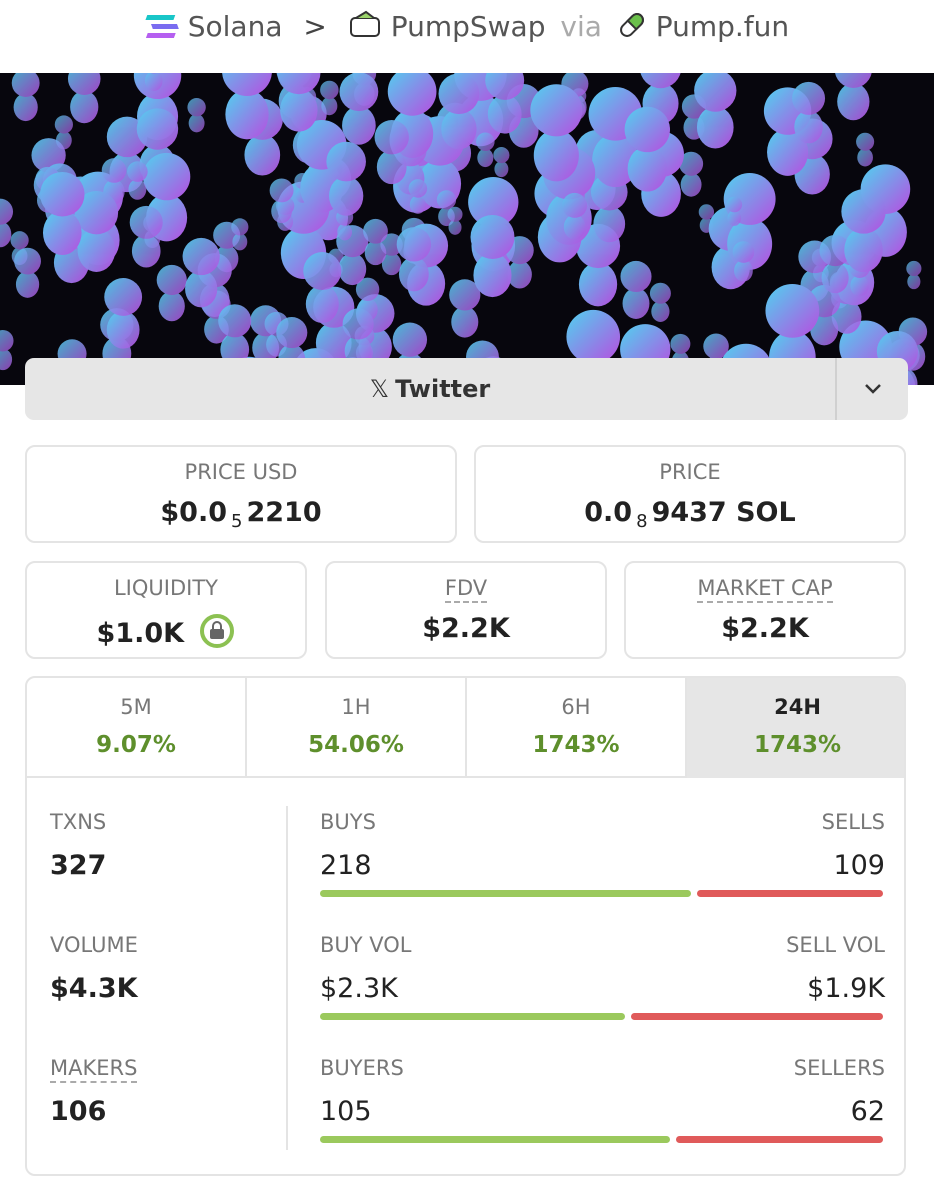  Describe the element at coordinates (78, 822) in the screenshot. I see `stat-label: TXNS` at that location.